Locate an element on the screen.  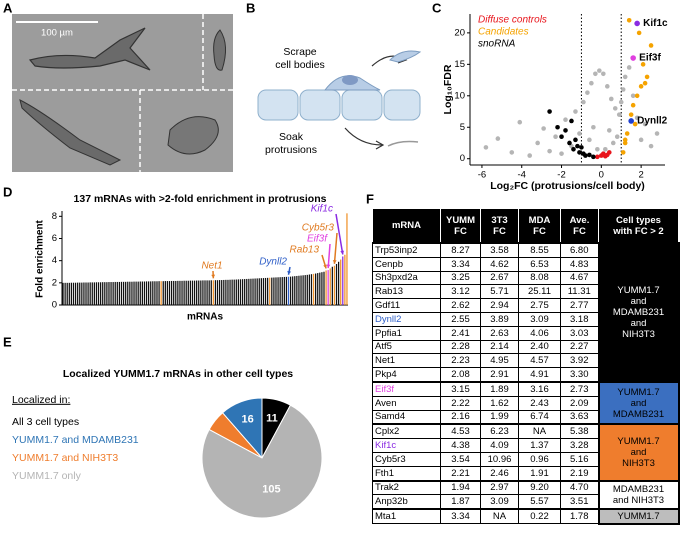
annotation: Net1 is located at coordinates (211, 266).